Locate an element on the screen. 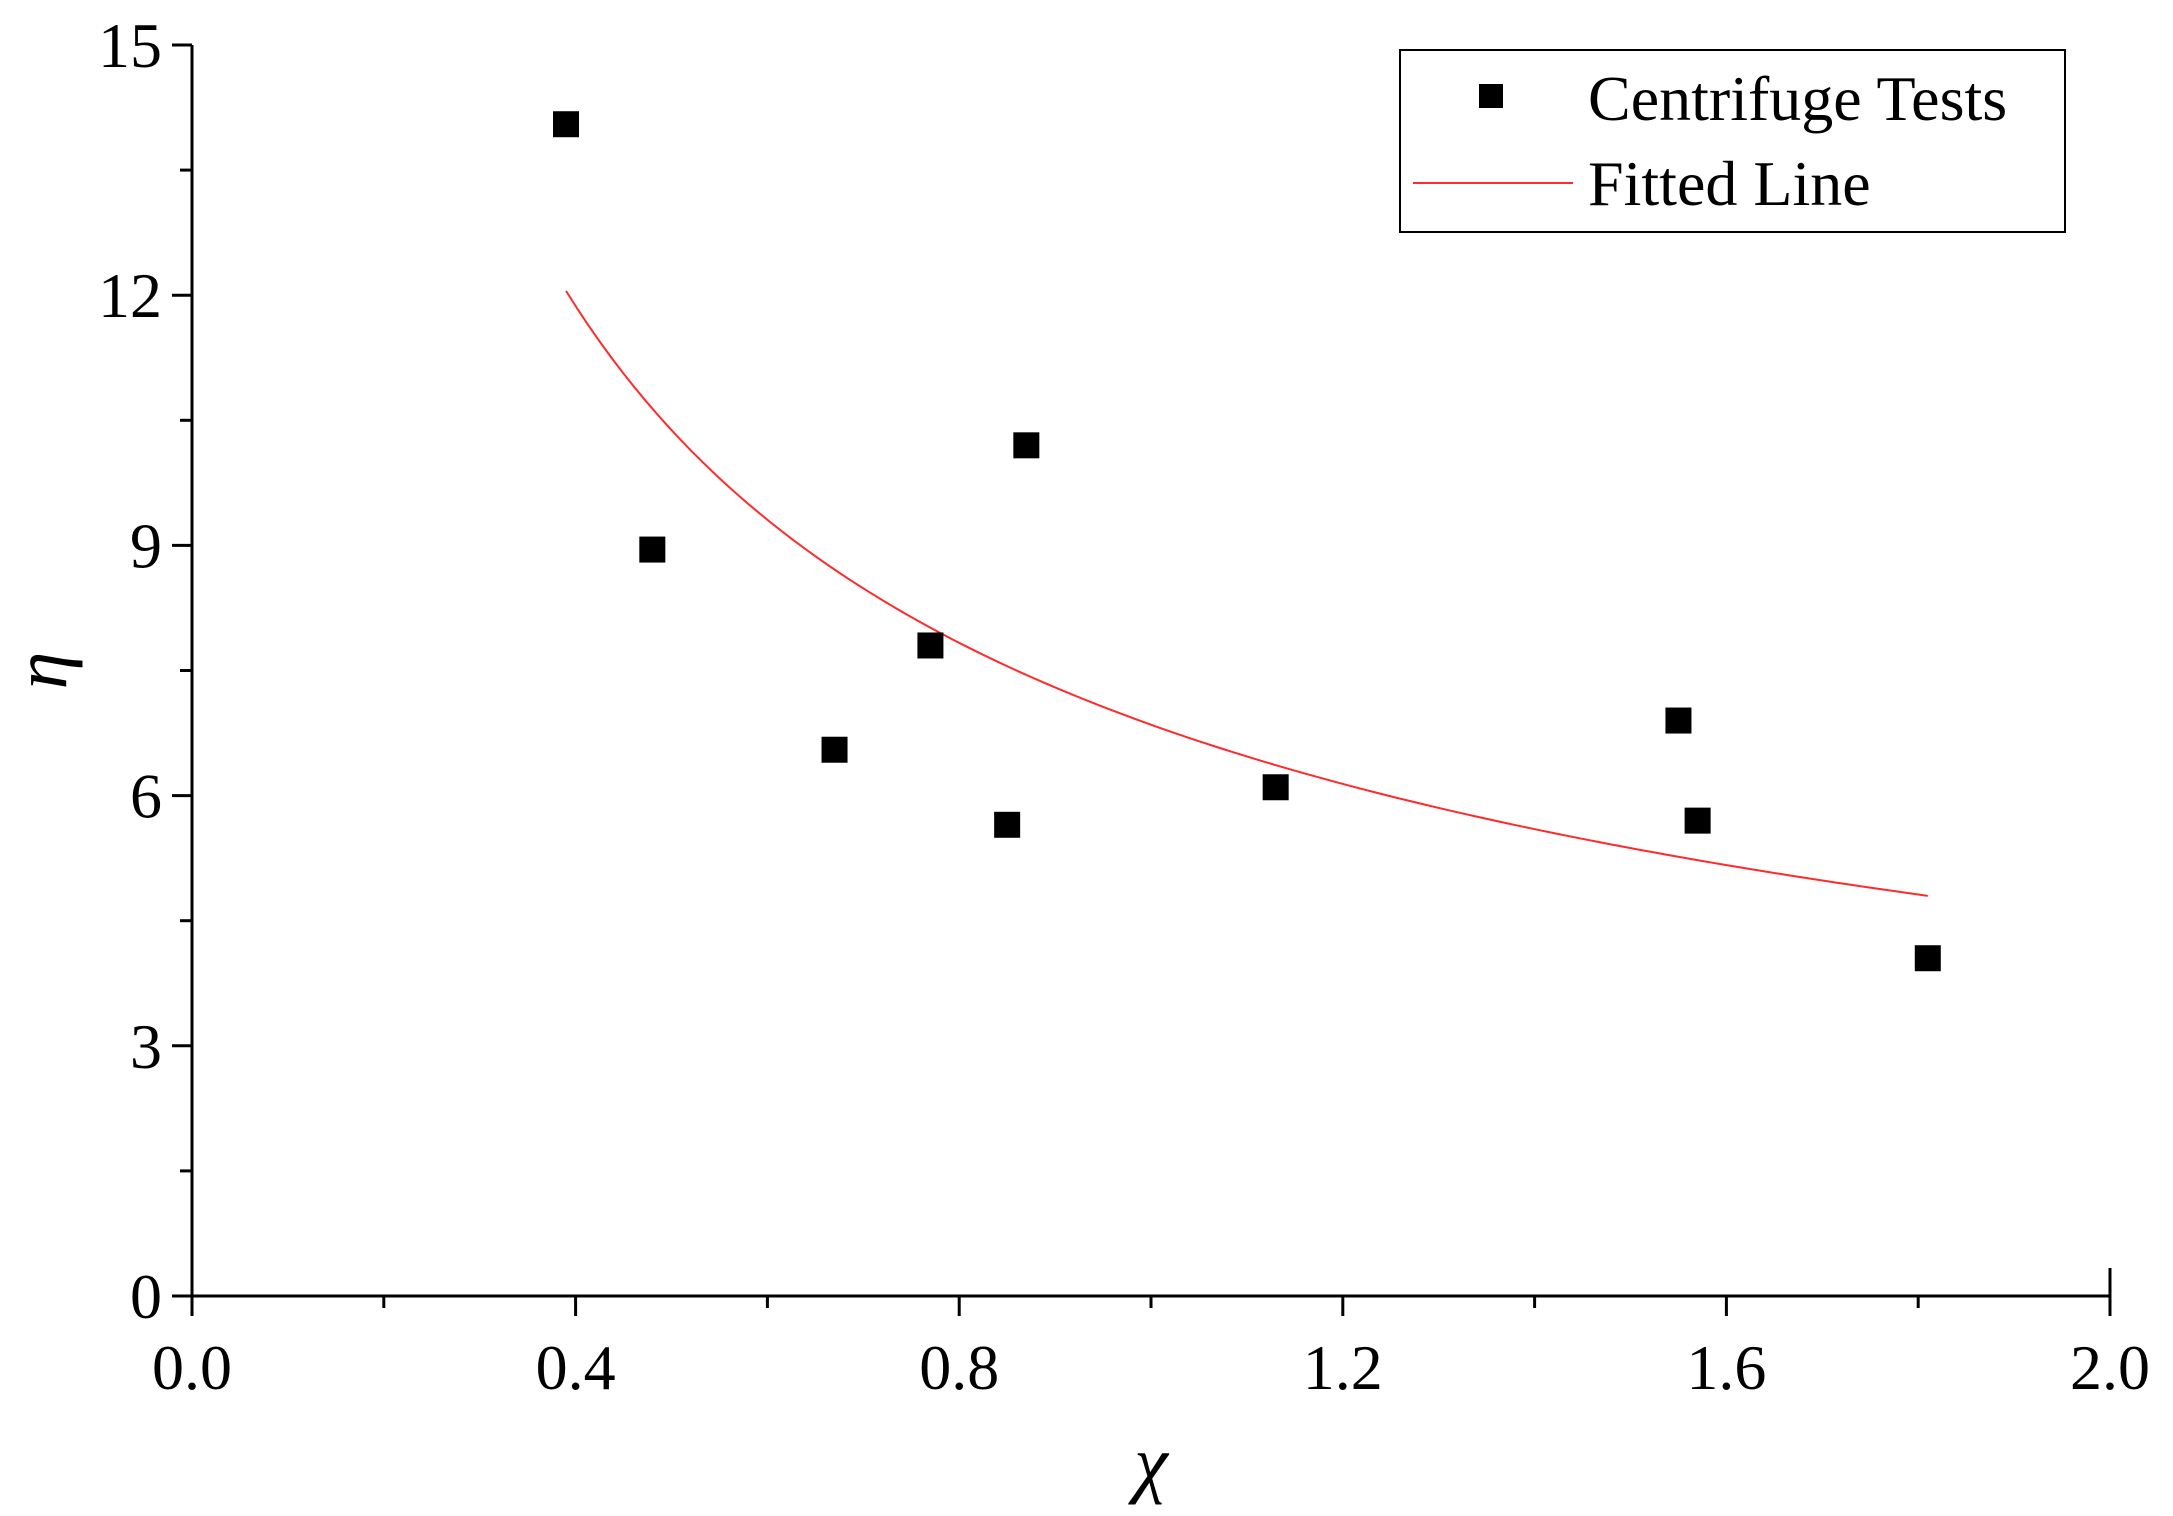  legend-label-fitted-line: Fitted Line is located at coordinates (1729, 183).